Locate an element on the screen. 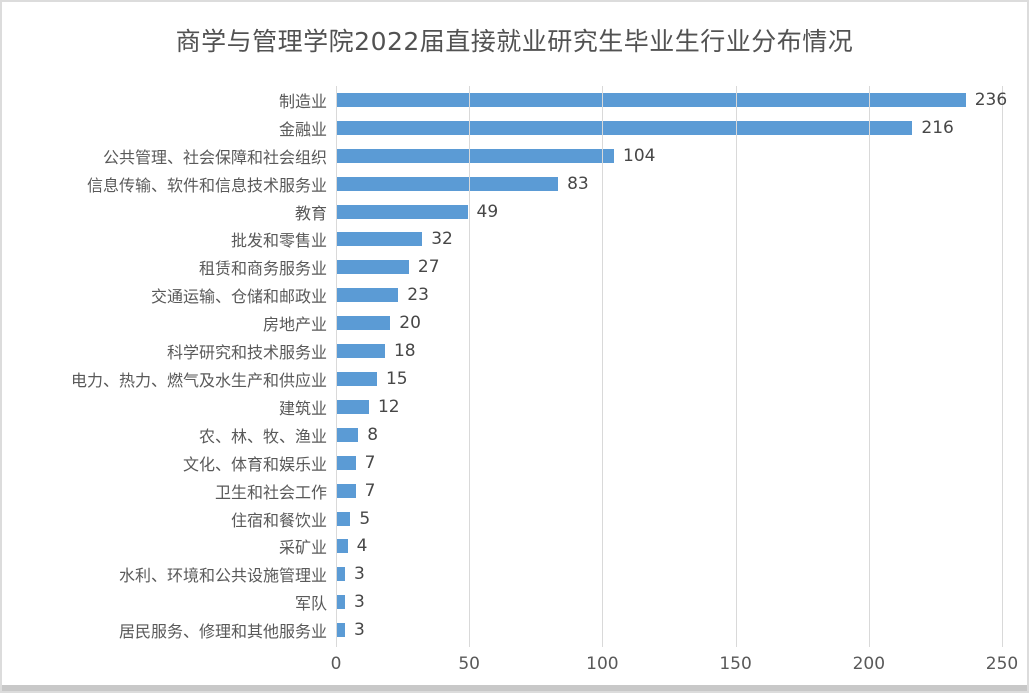  chart-row: 军队 3 is located at coordinates (514, 602).